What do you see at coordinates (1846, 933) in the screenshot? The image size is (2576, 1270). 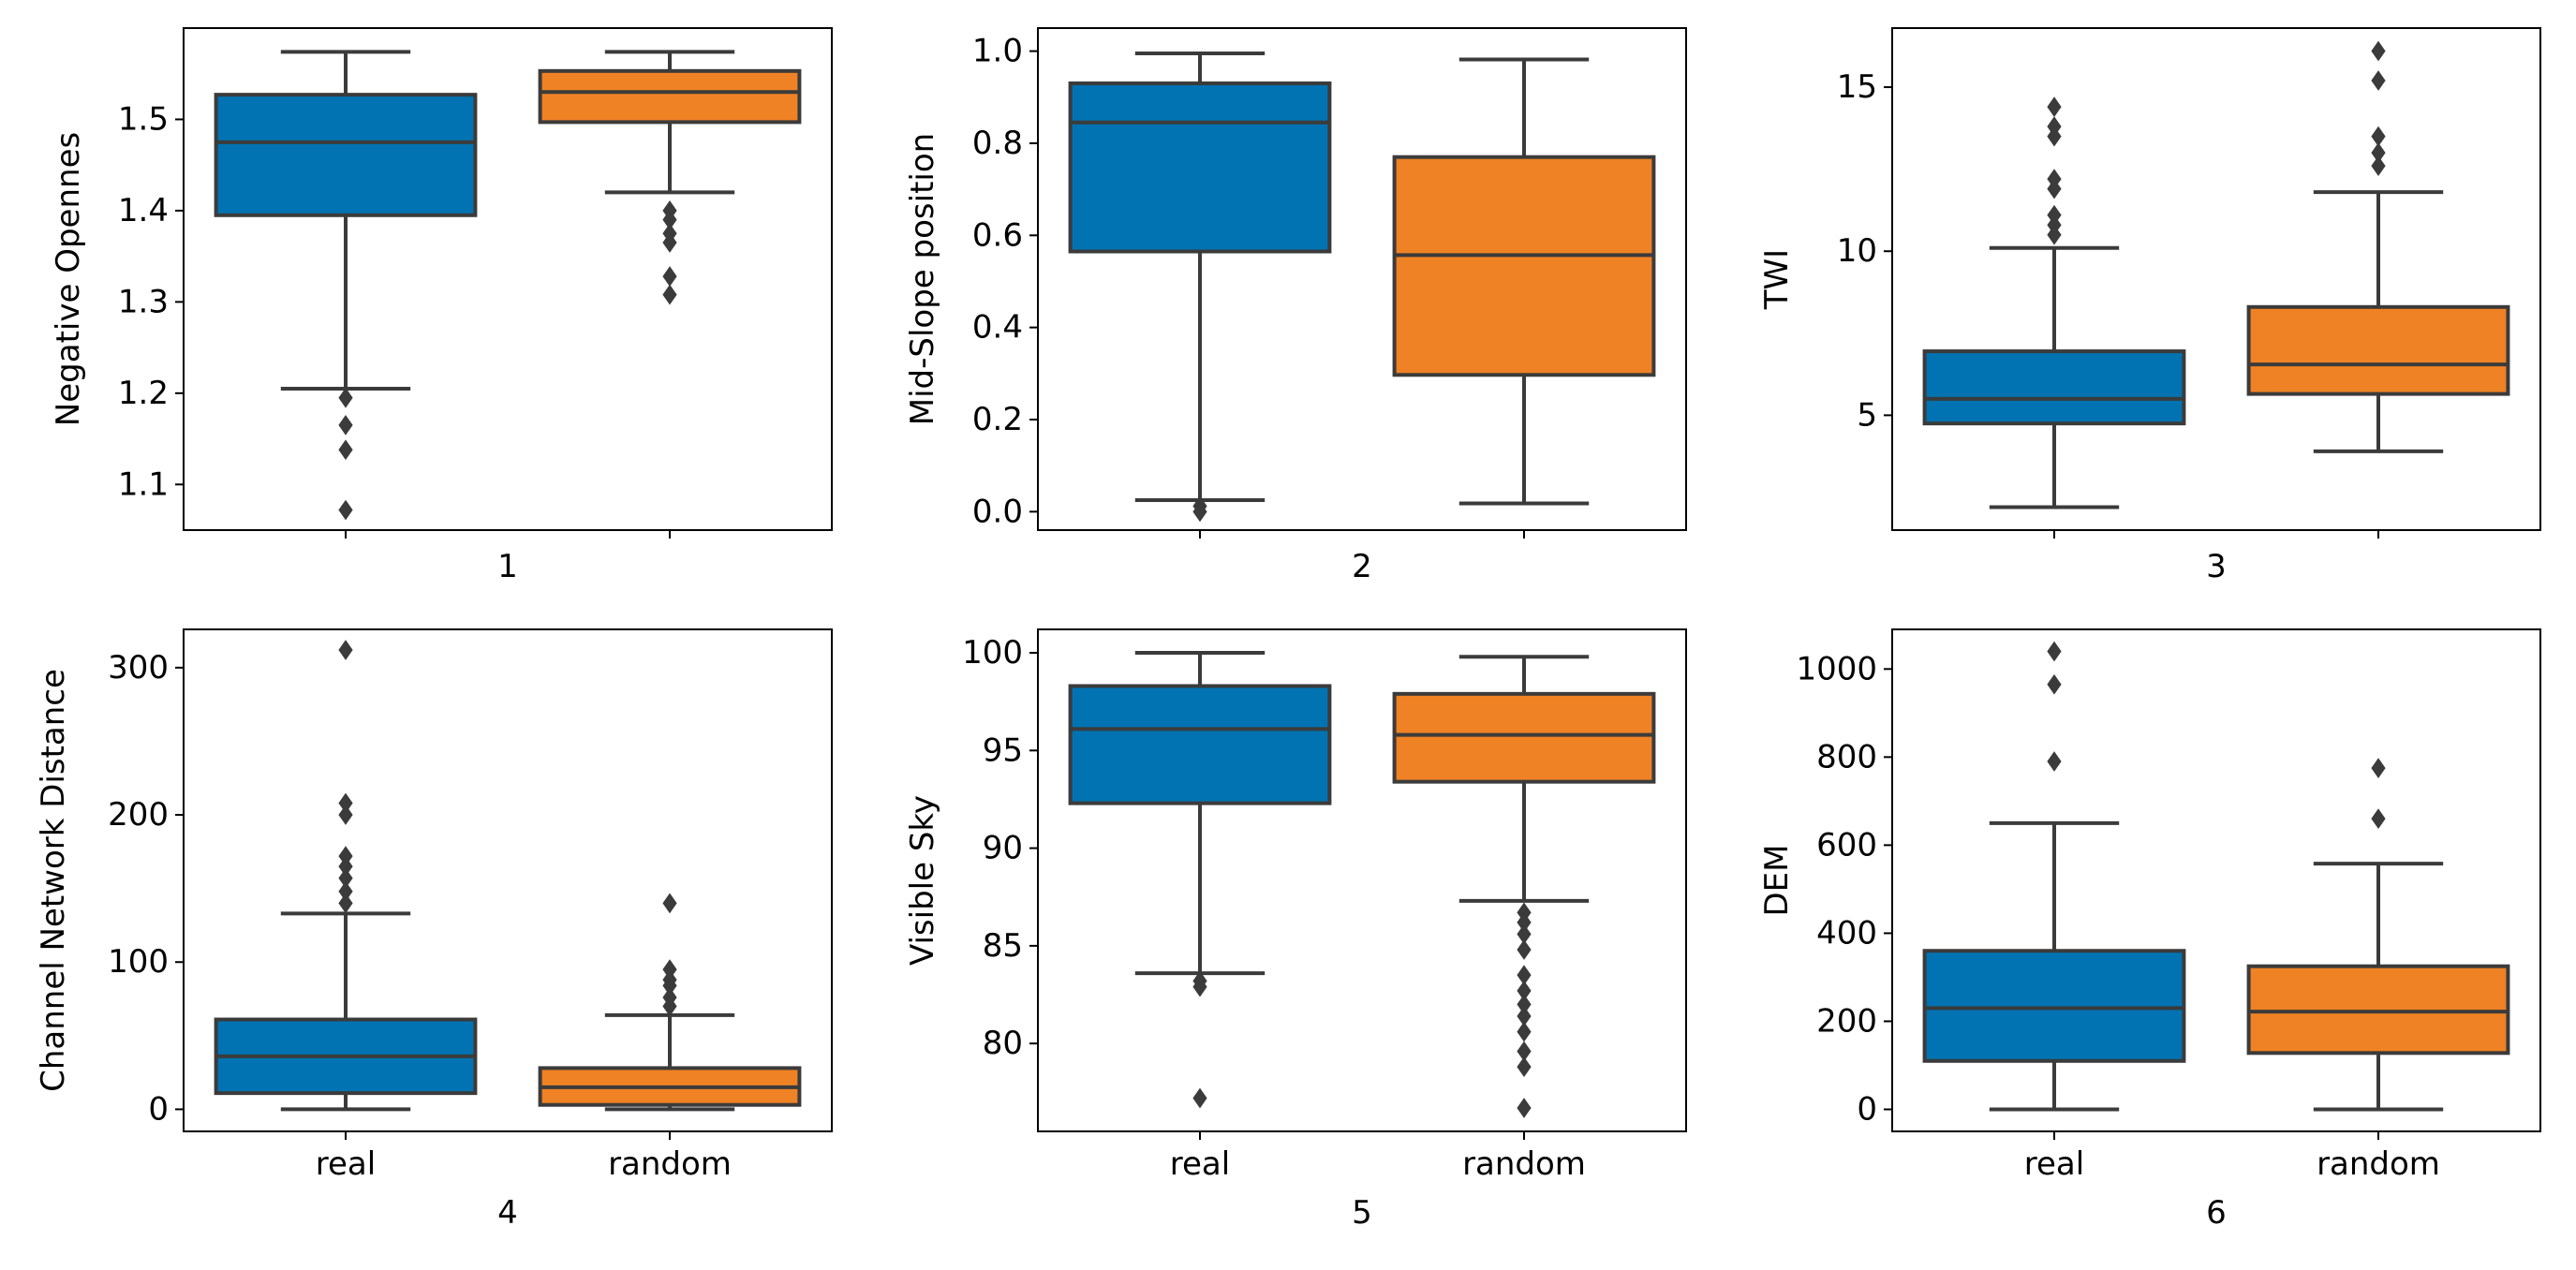 I see `y-tick-label: 400` at bounding box center [1846, 933].